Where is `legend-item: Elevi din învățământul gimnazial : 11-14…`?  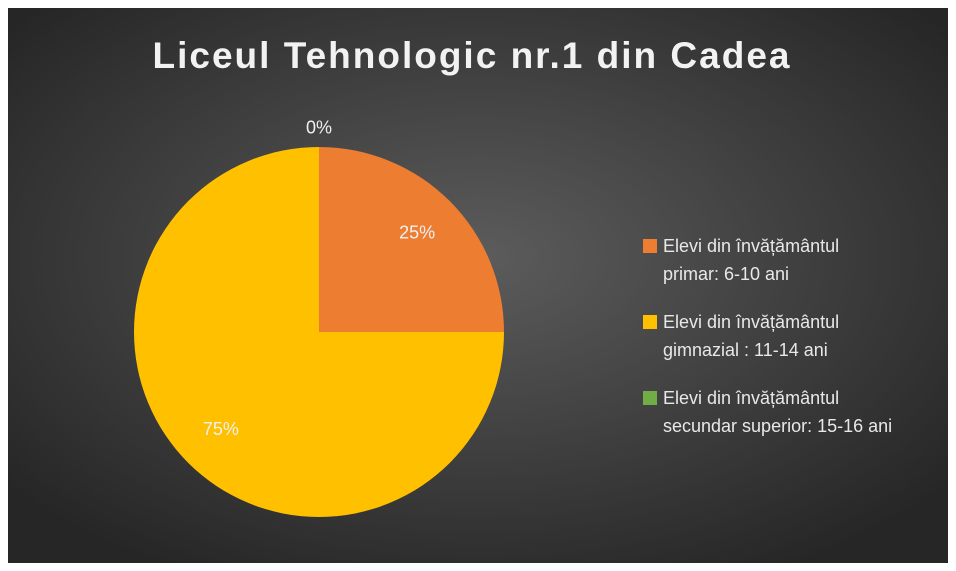 legend-item: Elevi din învățământul gimnazial : 11-14… is located at coordinates (767, 336).